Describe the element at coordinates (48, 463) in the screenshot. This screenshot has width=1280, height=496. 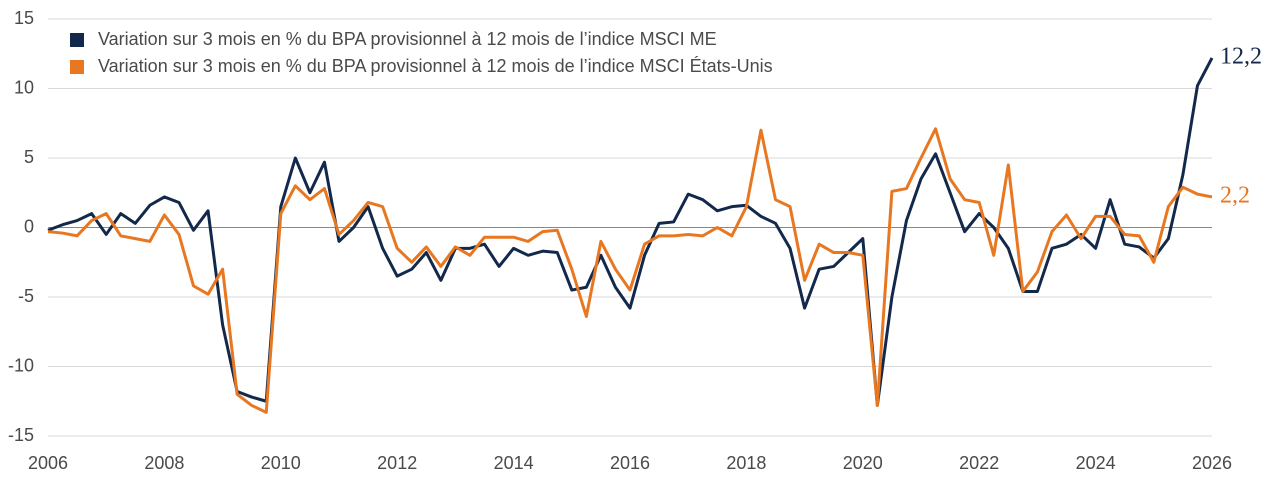
I see `x-tick-label: 2006` at that location.